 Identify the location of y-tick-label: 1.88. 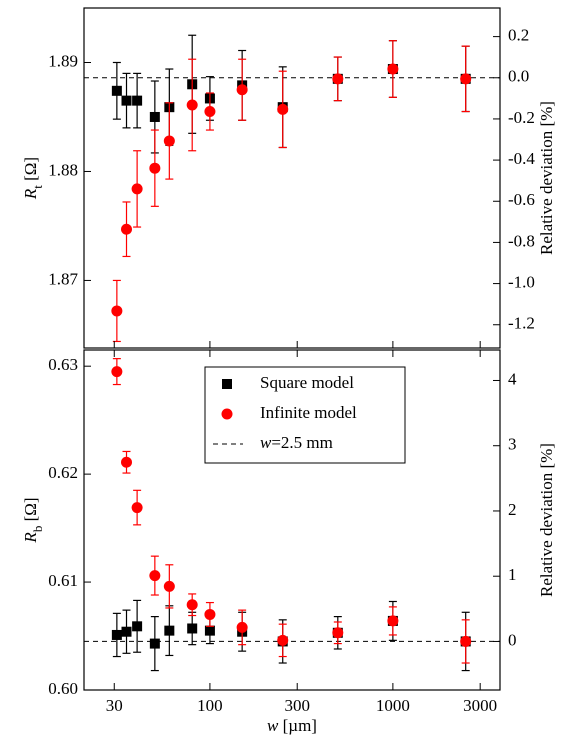
(63, 169).